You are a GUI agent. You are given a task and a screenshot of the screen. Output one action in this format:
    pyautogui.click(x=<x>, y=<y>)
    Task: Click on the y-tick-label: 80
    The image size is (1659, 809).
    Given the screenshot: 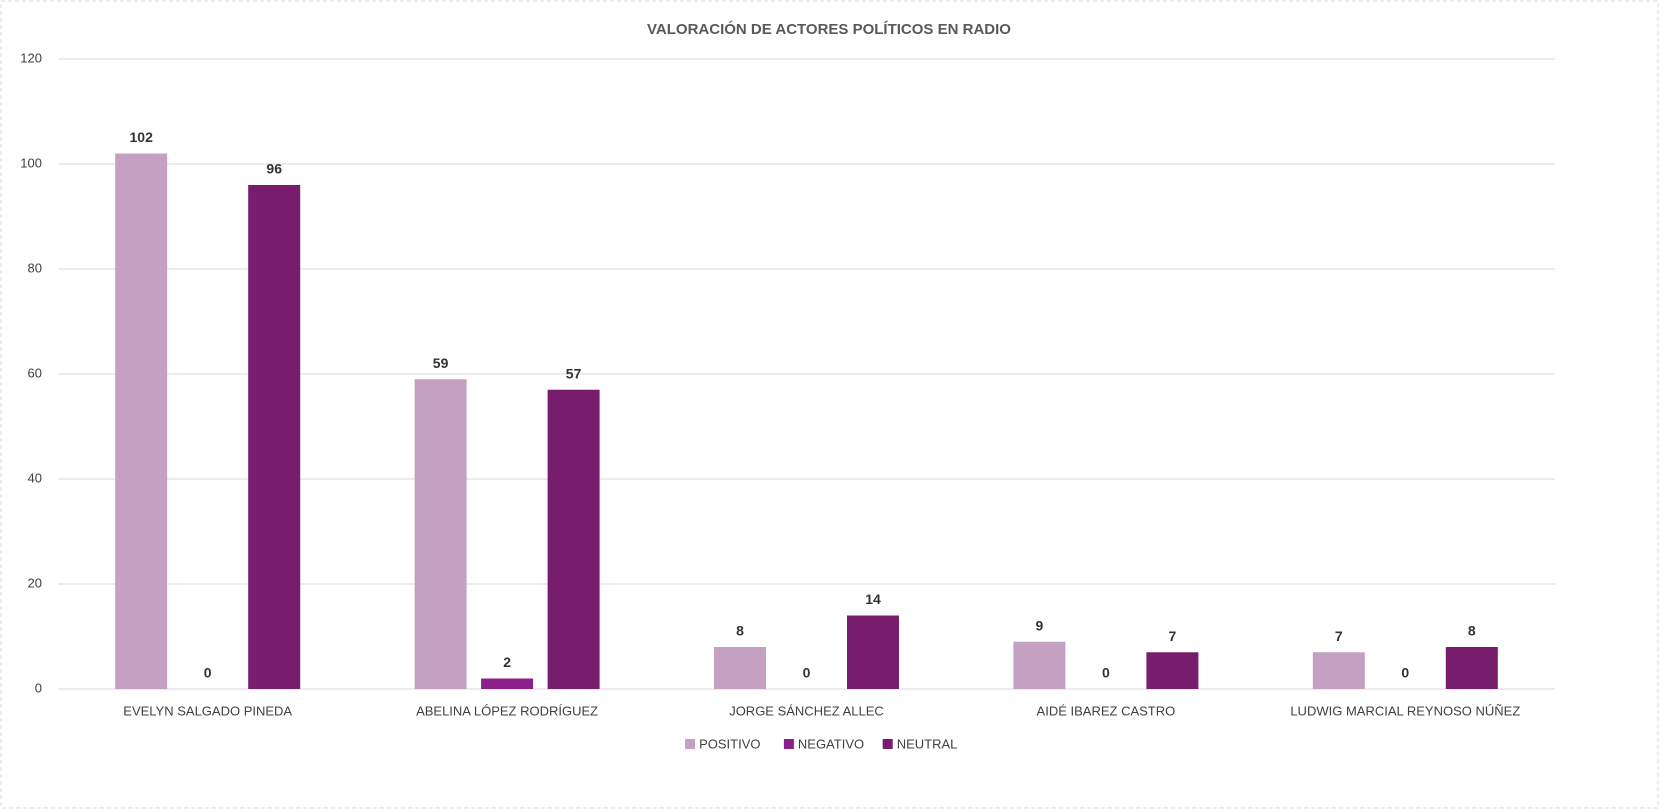 What is the action you would take?
    pyautogui.click(x=35, y=267)
    